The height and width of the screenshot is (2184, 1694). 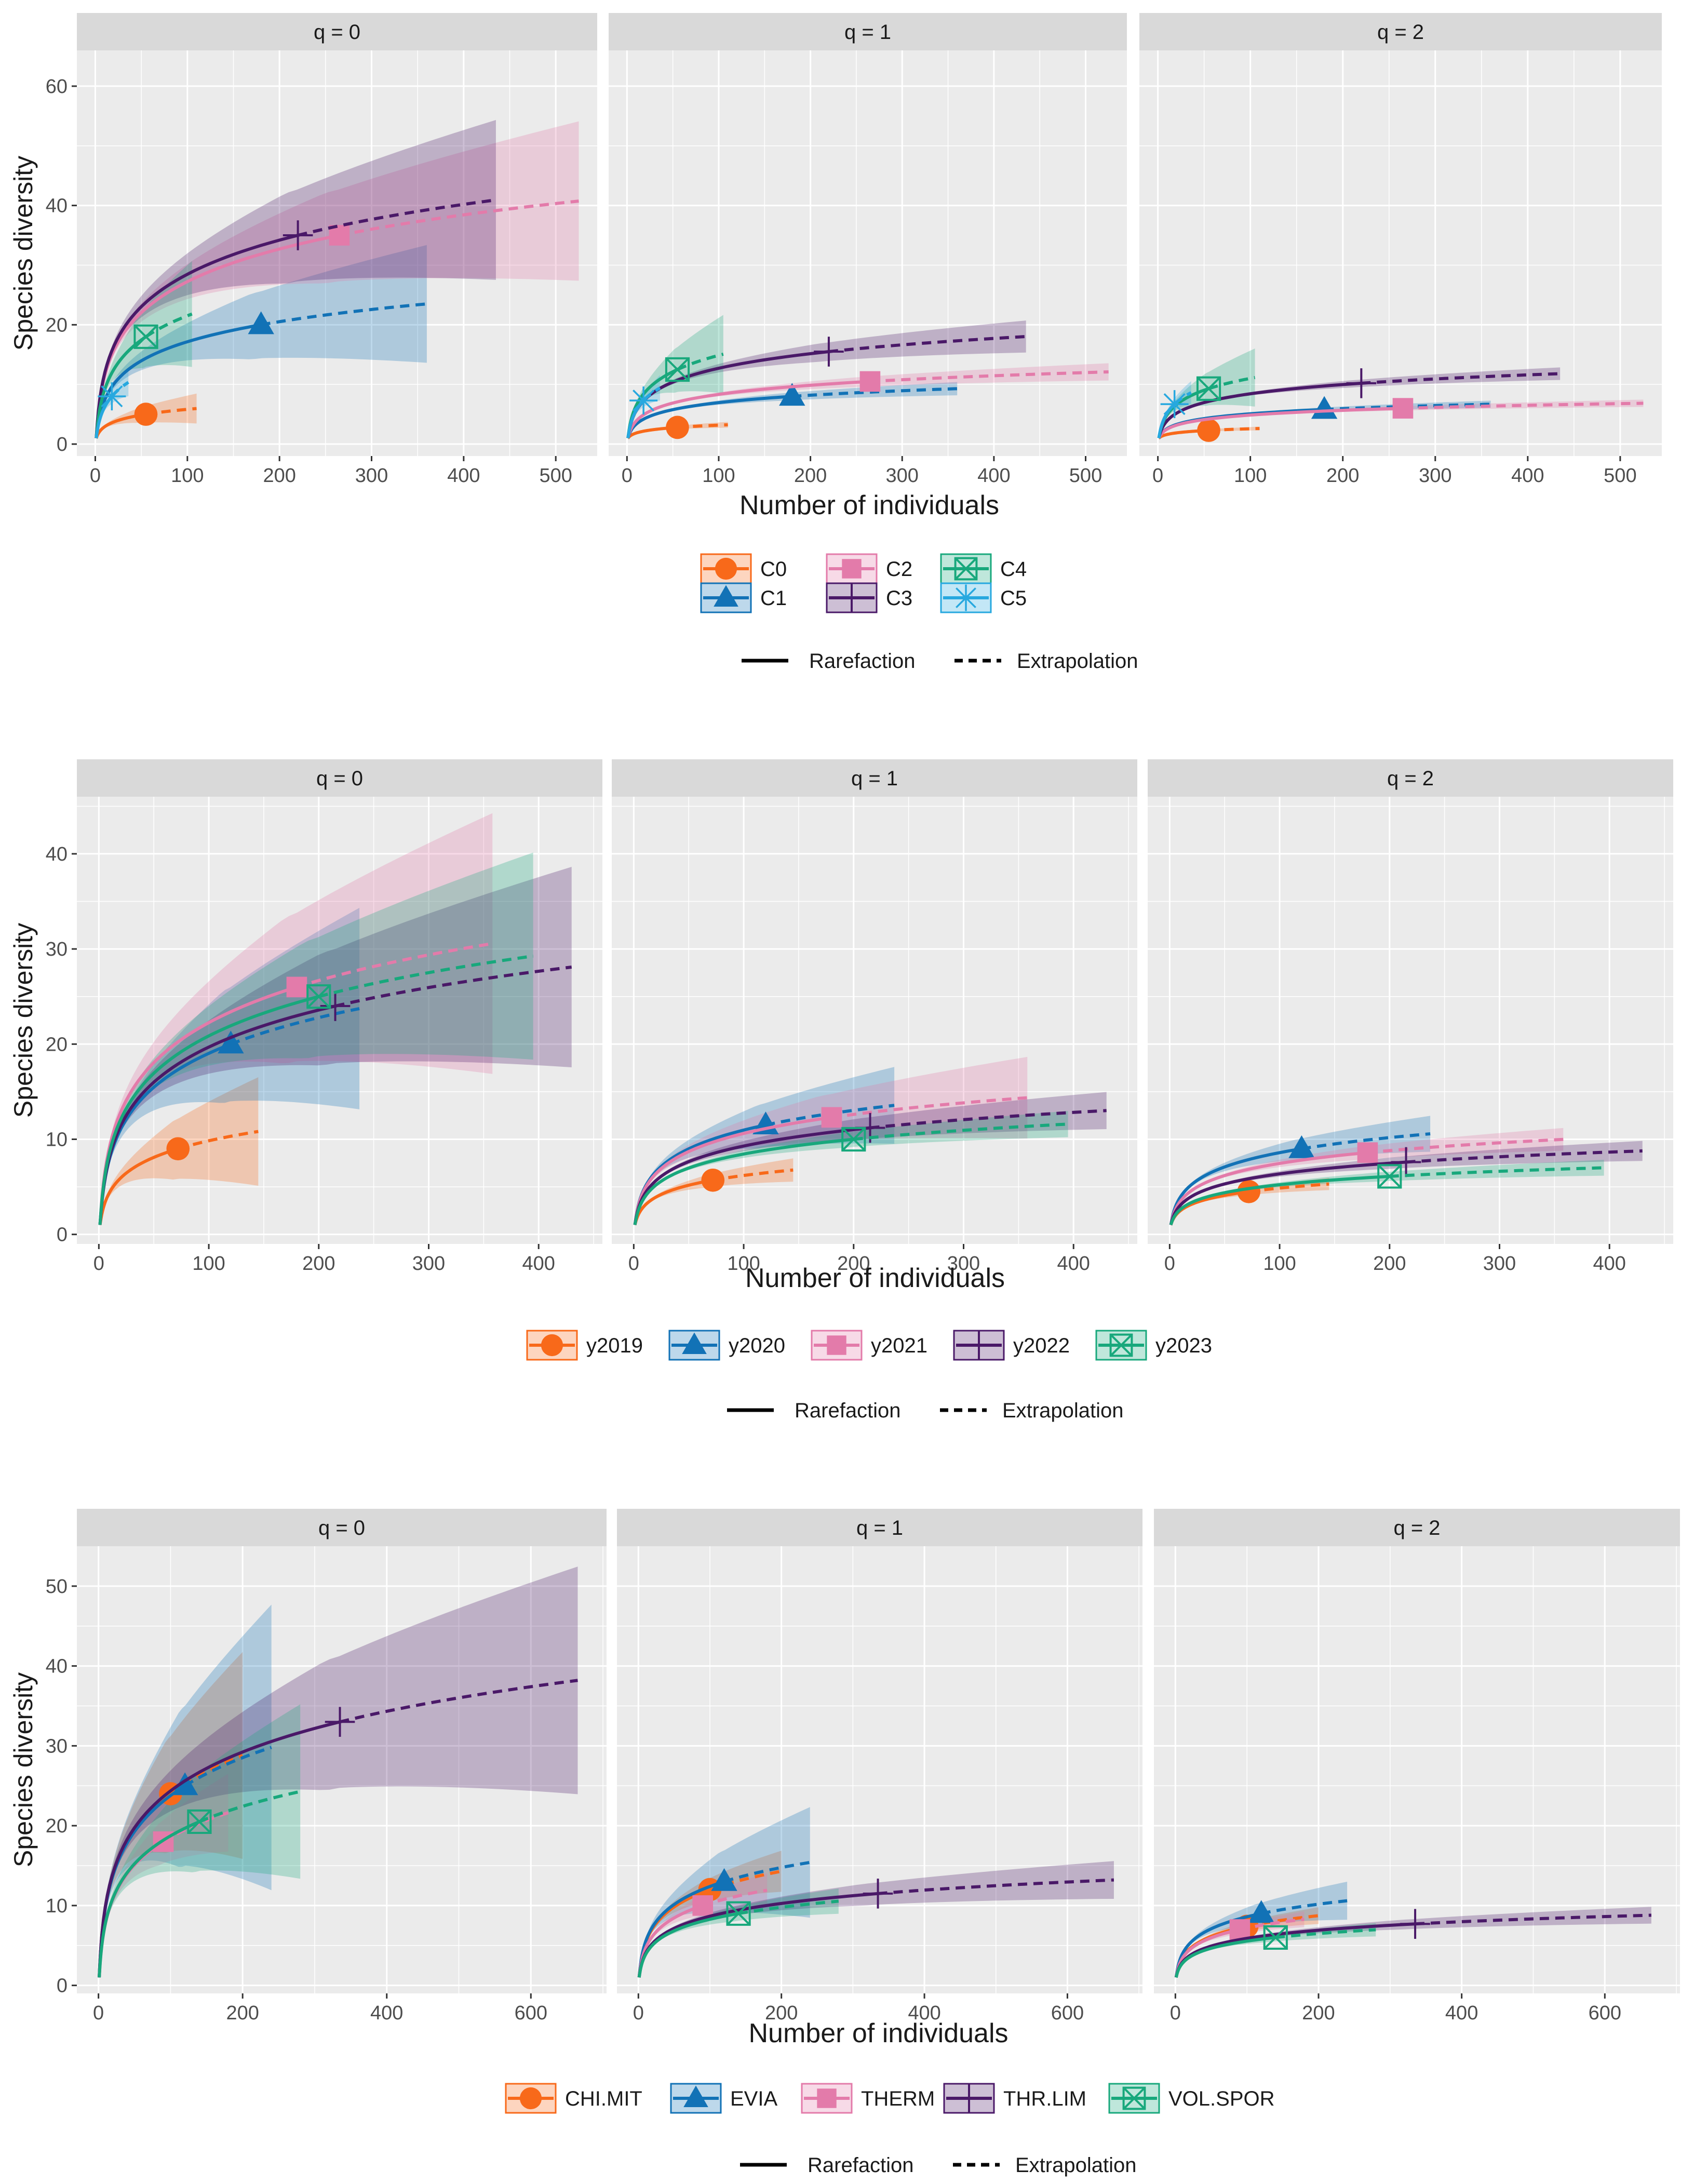 I want to click on ci-ribbon-therm, so click(x=703, y=1926).